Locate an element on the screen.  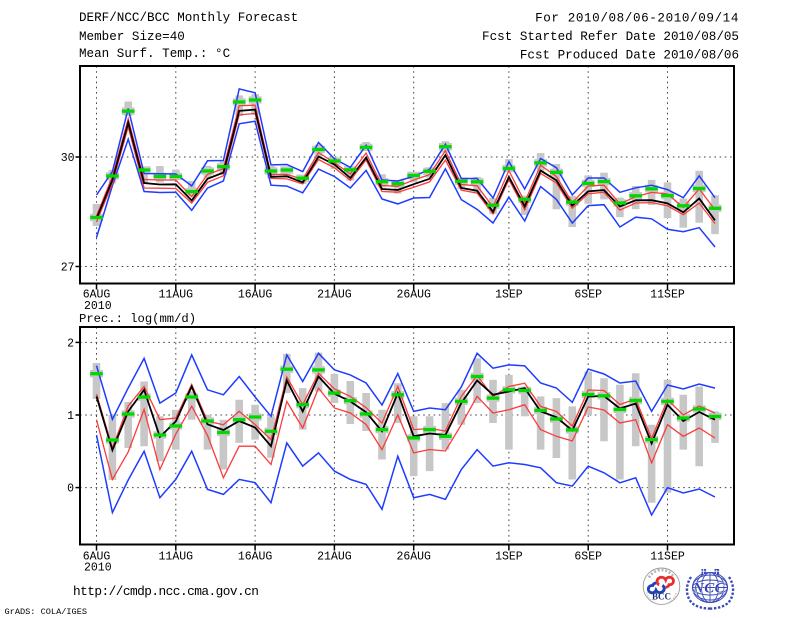
svg-text: For 2010/08/06-2010/09/14 is located at coordinates (637, 18).